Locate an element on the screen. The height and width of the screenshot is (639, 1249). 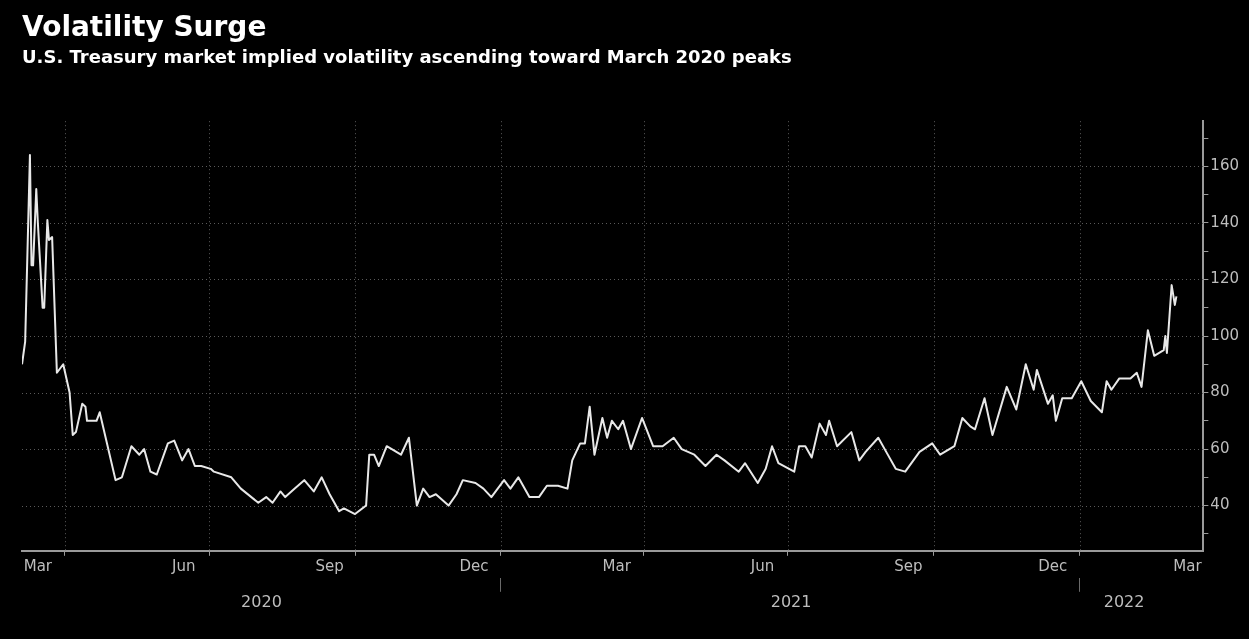
y-tick-label: 40 is located at coordinates (1220, 504).